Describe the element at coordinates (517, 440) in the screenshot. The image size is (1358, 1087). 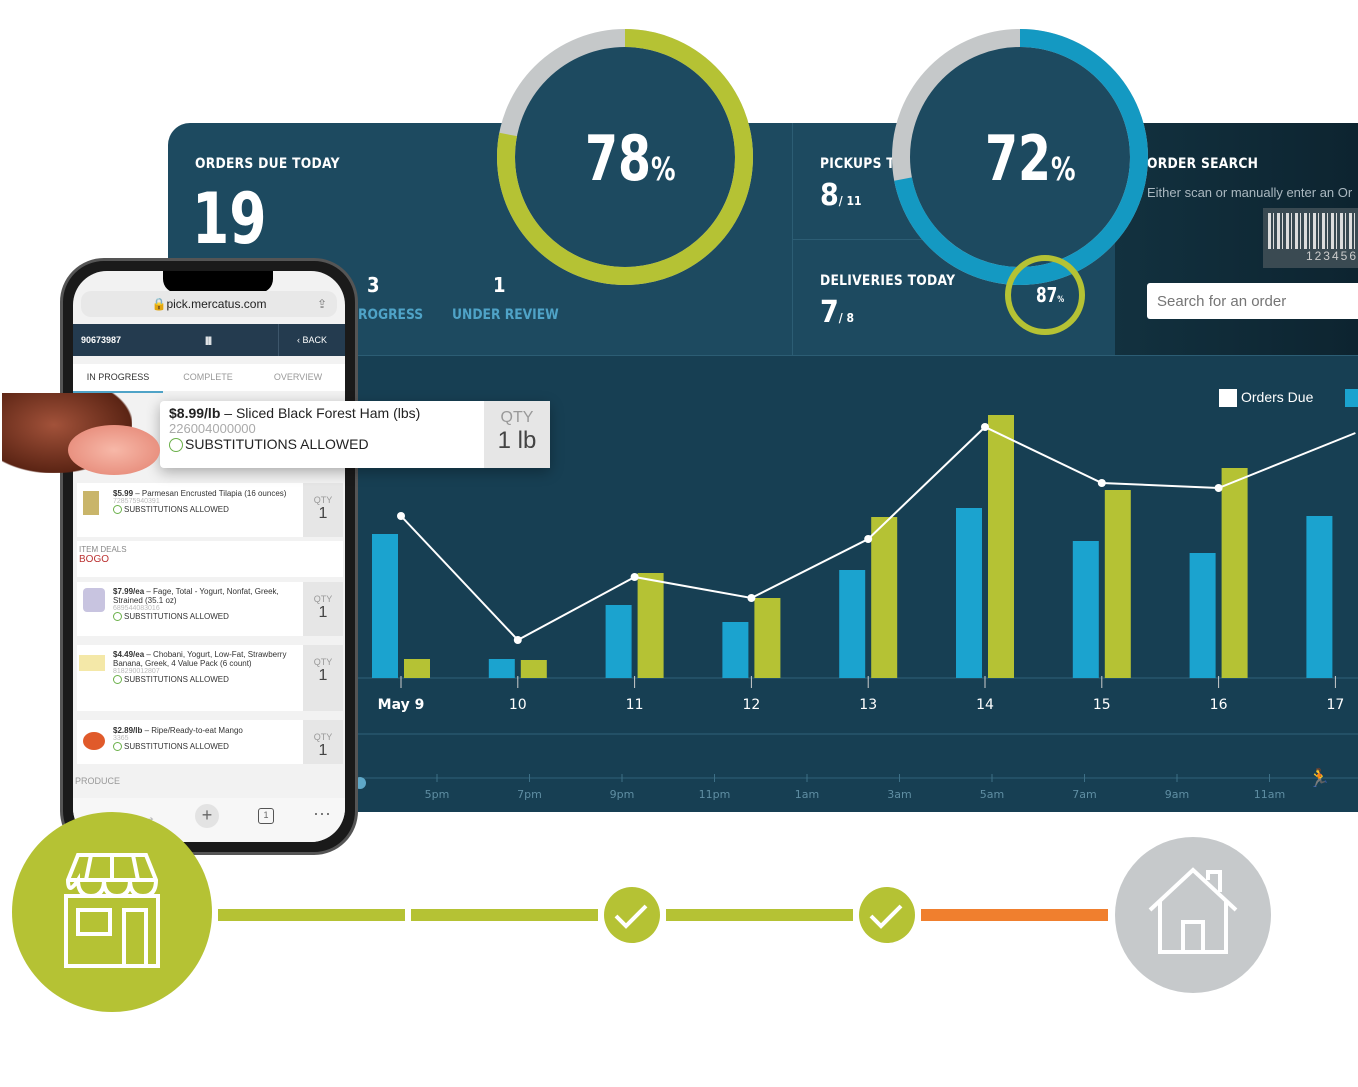
I see `qty-value: 1 lb` at that location.